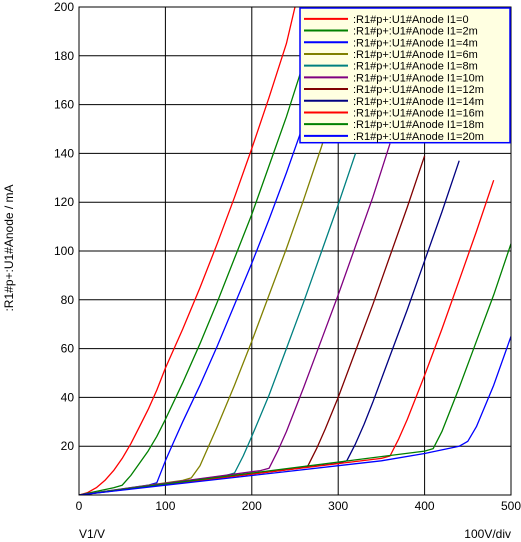  Describe the element at coordinates (415, 43) in the screenshot. I see `legend-label-2: :R1#p+:U1#Anode I1=4m` at that location.